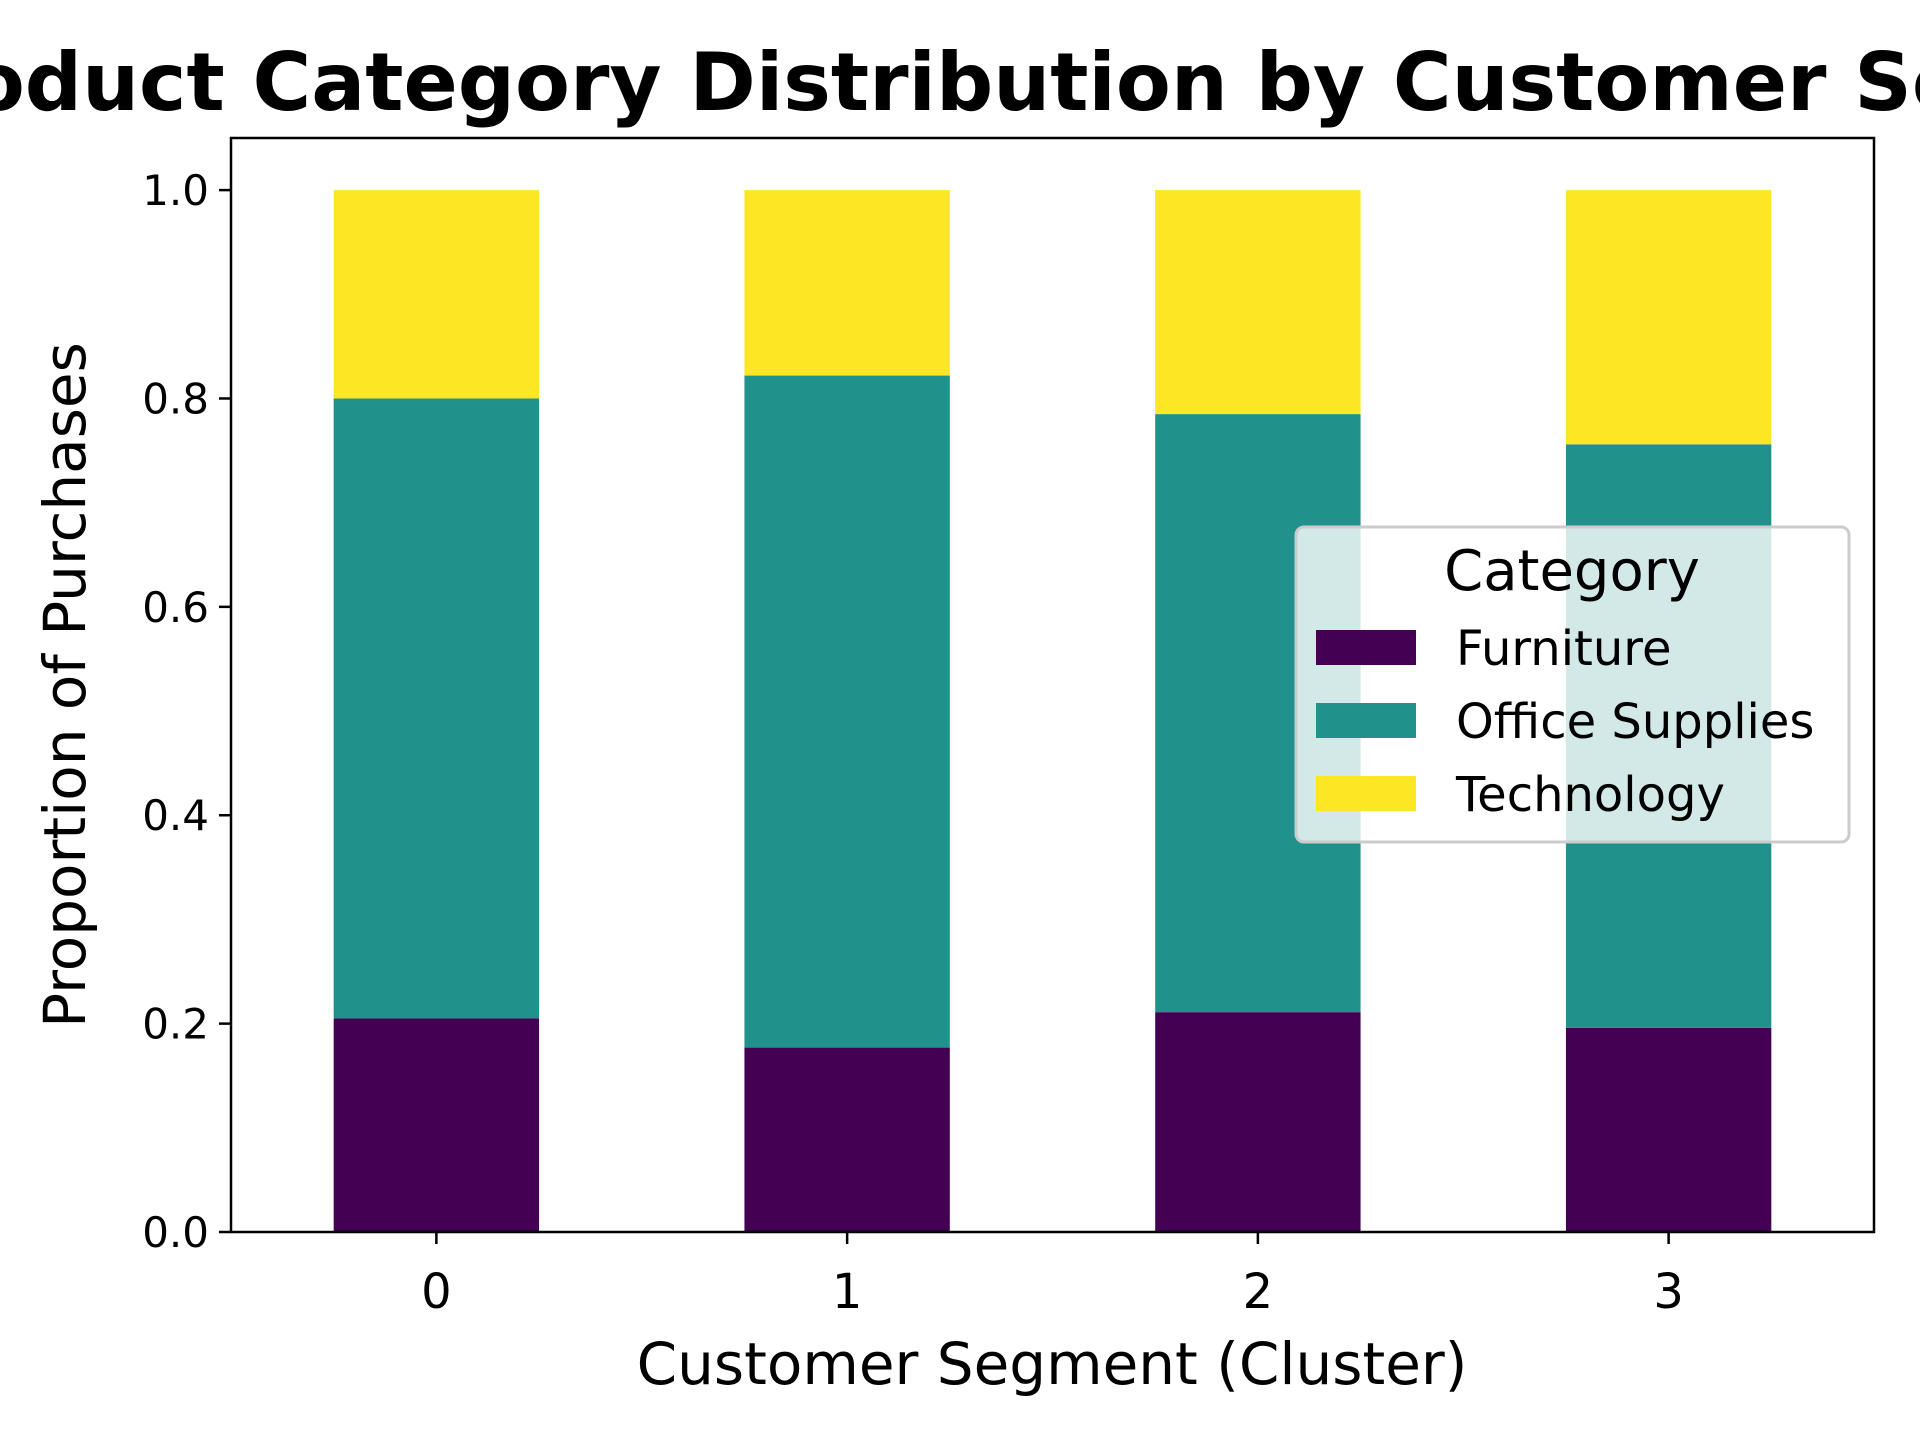  I want to click on y-tick-label: 0.6, so click(175, 607).